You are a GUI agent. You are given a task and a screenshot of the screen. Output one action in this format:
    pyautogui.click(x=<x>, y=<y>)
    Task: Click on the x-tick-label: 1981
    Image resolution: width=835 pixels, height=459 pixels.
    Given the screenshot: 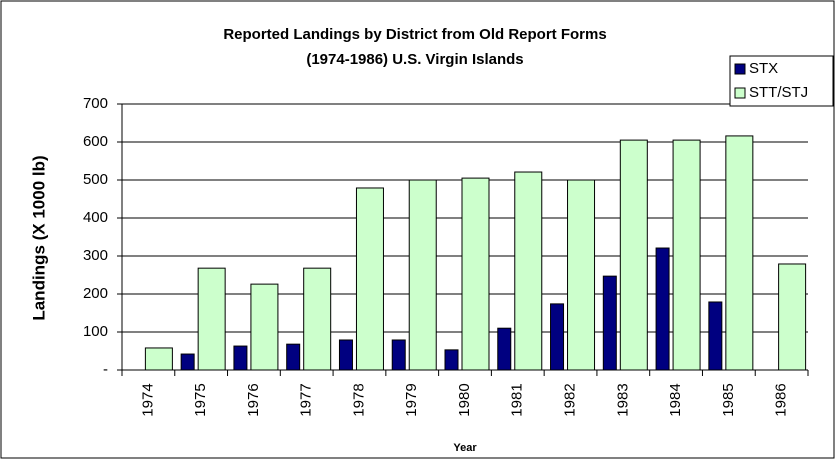 What is the action you would take?
    pyautogui.click(x=517, y=399)
    